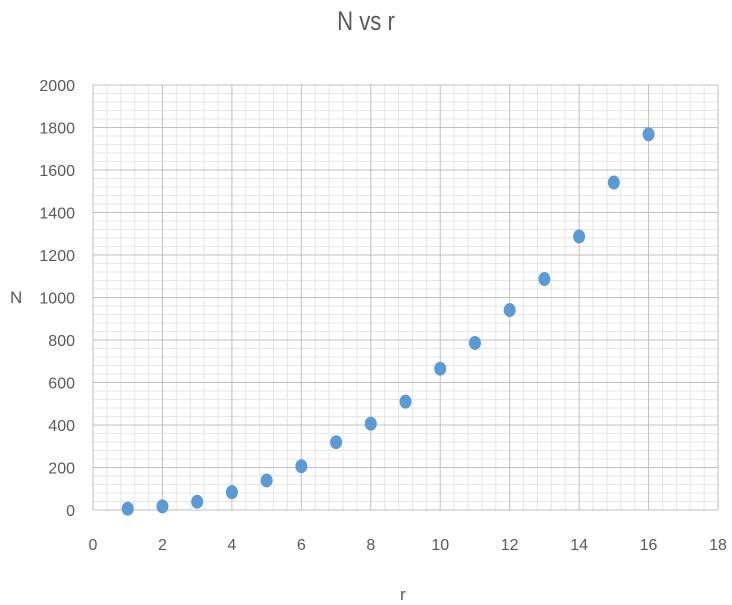 The height and width of the screenshot is (605, 732). What do you see at coordinates (93, 545) in the screenshot?
I see `x-tick-label: 0` at bounding box center [93, 545].